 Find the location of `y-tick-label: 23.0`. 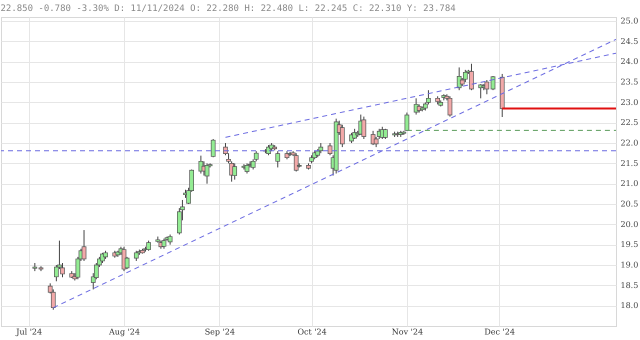

y-tick-label: 23.0 is located at coordinates (629, 102).